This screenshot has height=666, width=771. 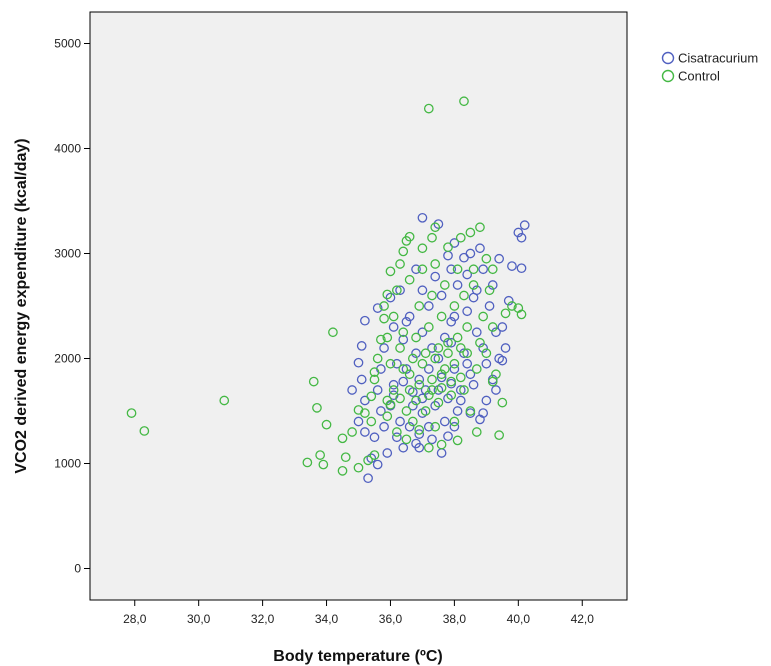 What do you see at coordinates (358, 613) in the screenshot?
I see `x-axis: 28,0 30,0 32,0 34,0 36,0 38,0 40,0 42,0` at bounding box center [358, 613].